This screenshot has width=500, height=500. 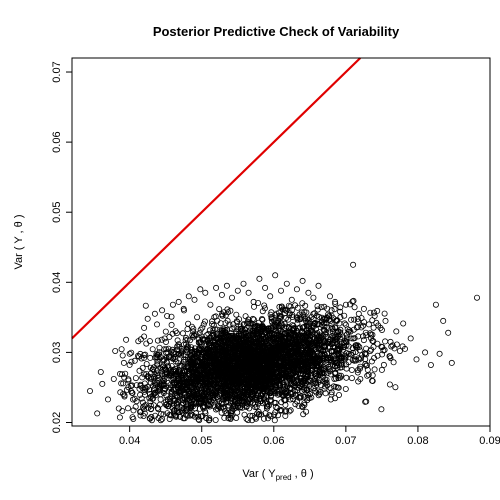 I want to click on y-axis: 0.02 0.03 0.04 0.05 0.06 0.07, so click(x=61, y=247).